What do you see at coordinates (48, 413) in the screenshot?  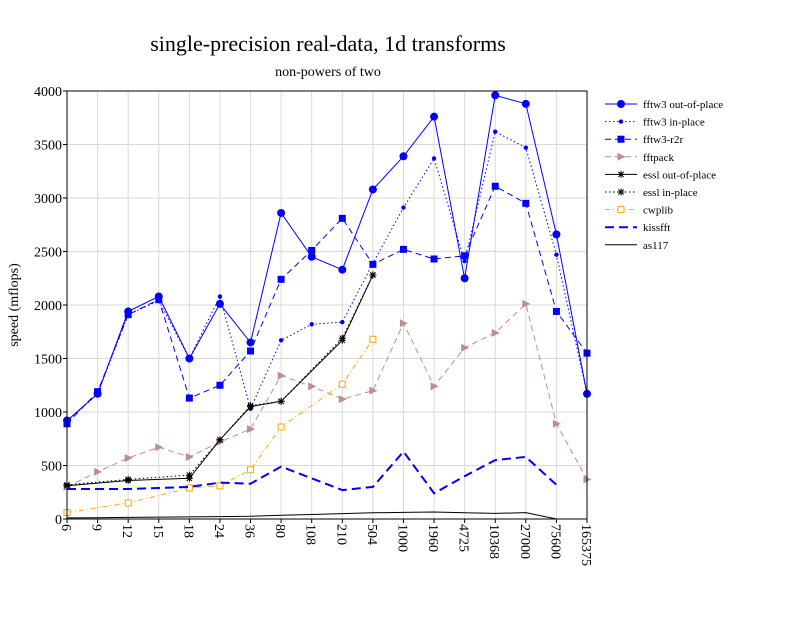 I see `y-tick-label: 1000` at bounding box center [48, 413].